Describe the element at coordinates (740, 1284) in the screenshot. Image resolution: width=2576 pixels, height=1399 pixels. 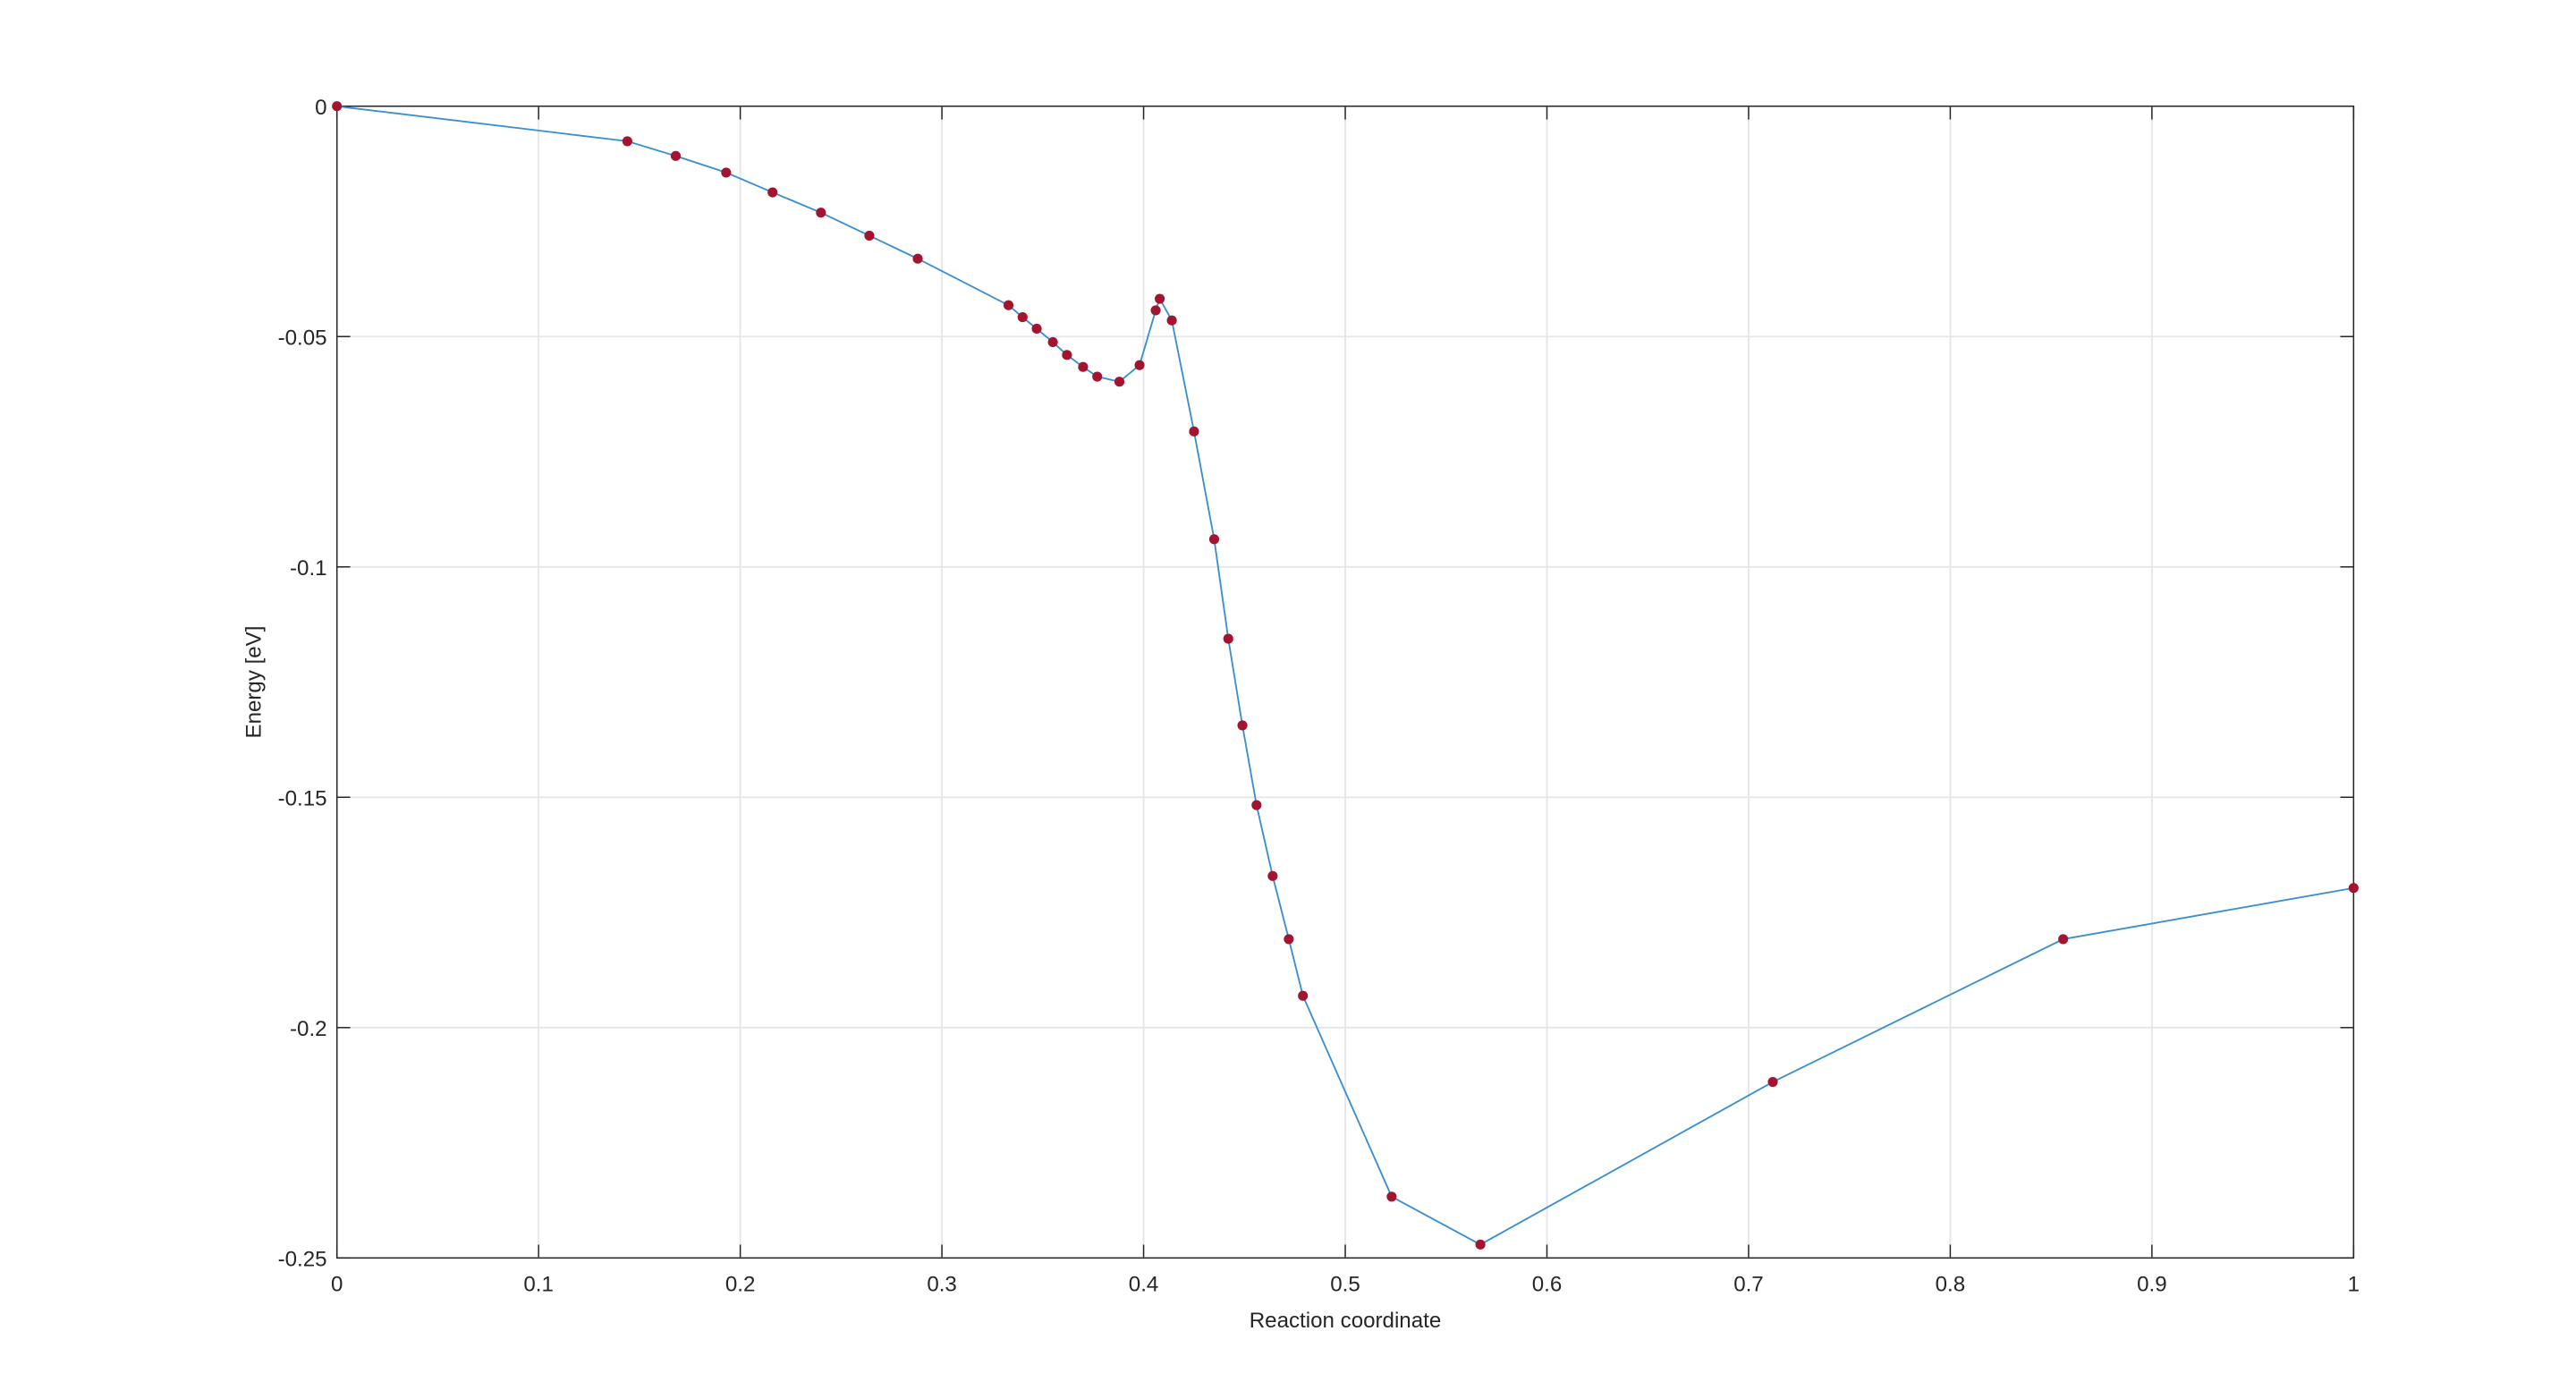
I see `x-tick-label: 0.2` at that location.